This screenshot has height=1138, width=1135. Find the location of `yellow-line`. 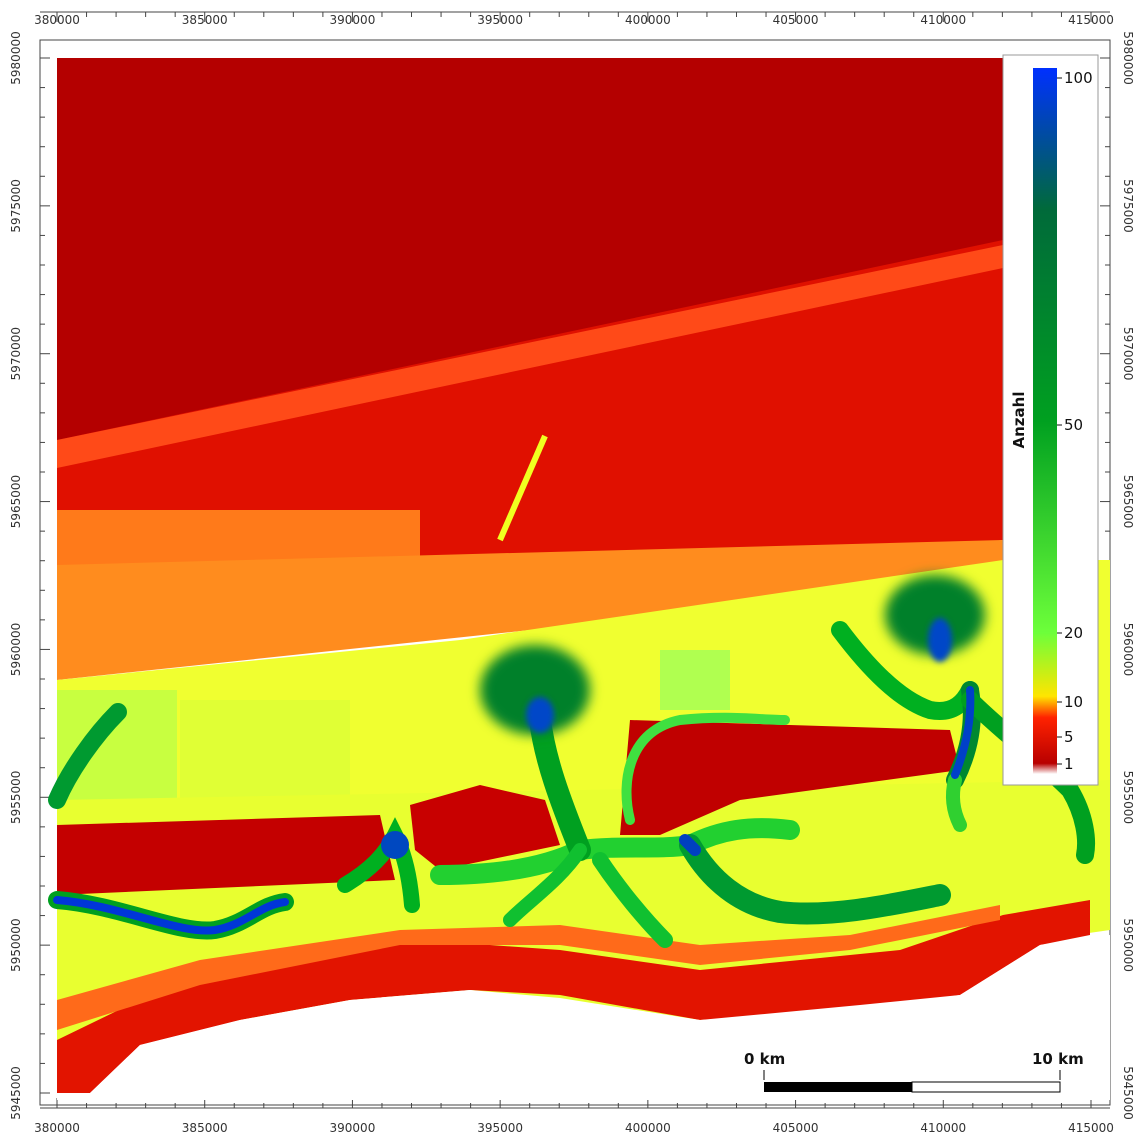

yellow-line is located at coordinates (522, 488).